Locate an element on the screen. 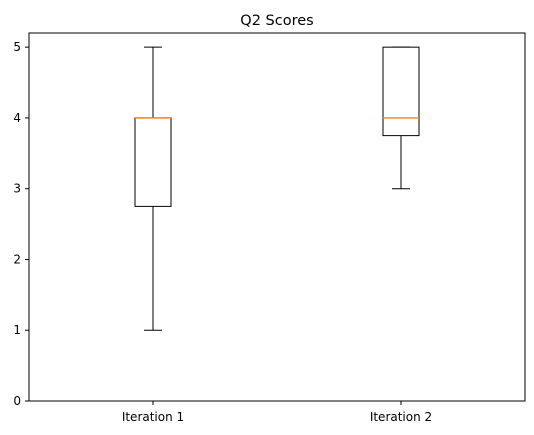 The height and width of the screenshot is (435, 534). chart-title: Q2 Scores is located at coordinates (276, 21).